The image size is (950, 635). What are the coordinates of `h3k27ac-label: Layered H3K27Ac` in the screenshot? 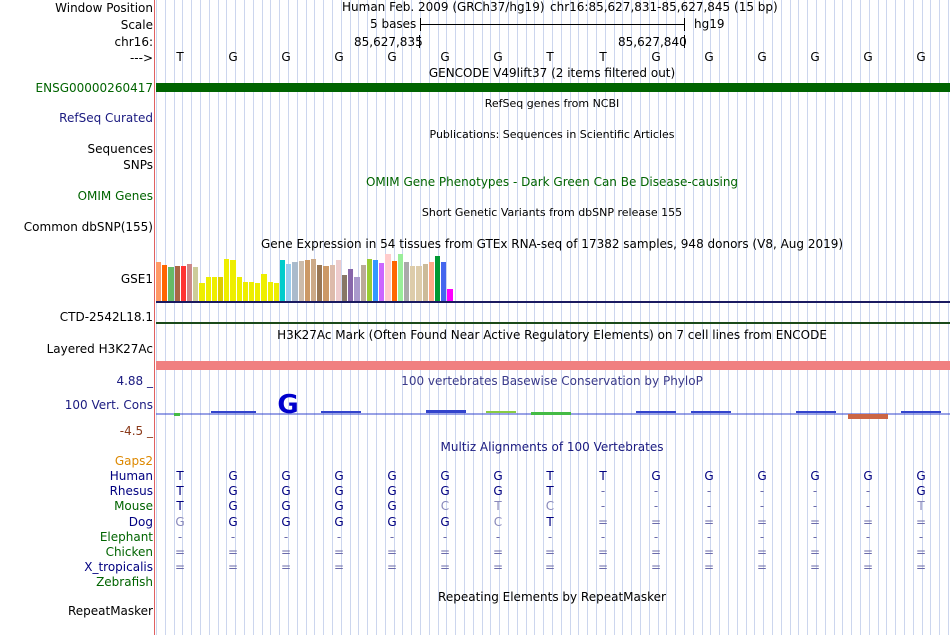 It's located at (99, 349).